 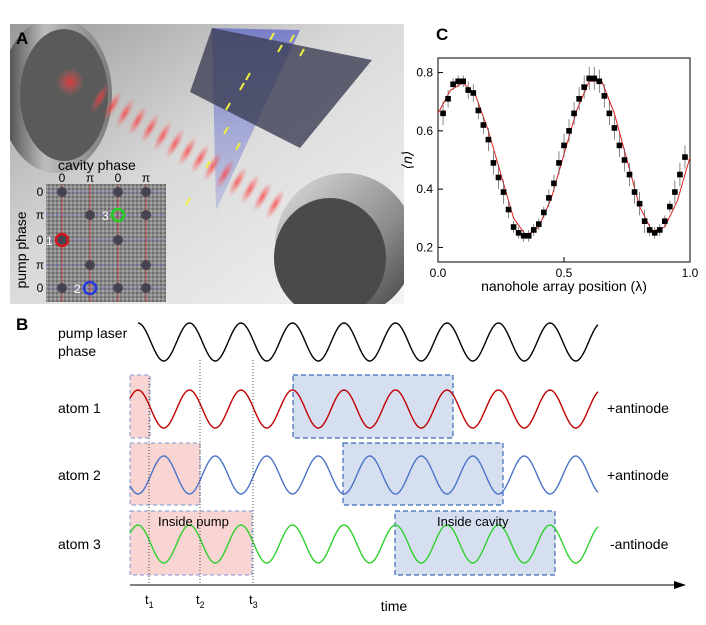 What do you see at coordinates (438, 273) in the screenshot?
I see `x-tick-label: 0.0` at bounding box center [438, 273].